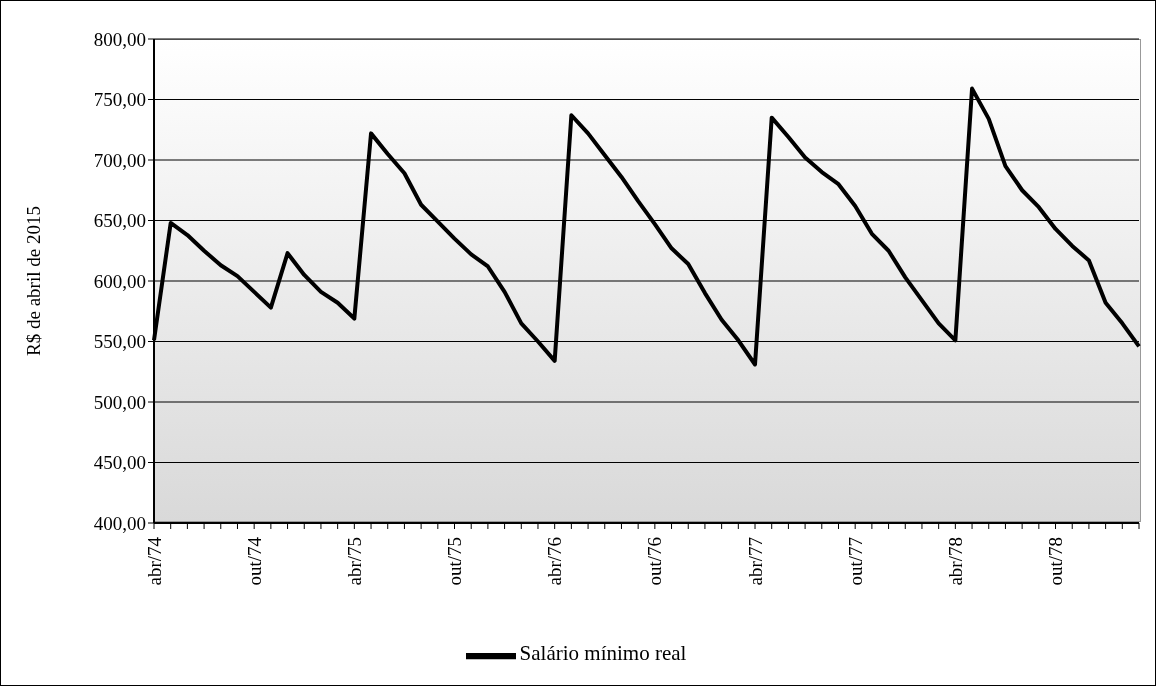  I want to click on y-tick-label: 500,00, so click(119, 402).